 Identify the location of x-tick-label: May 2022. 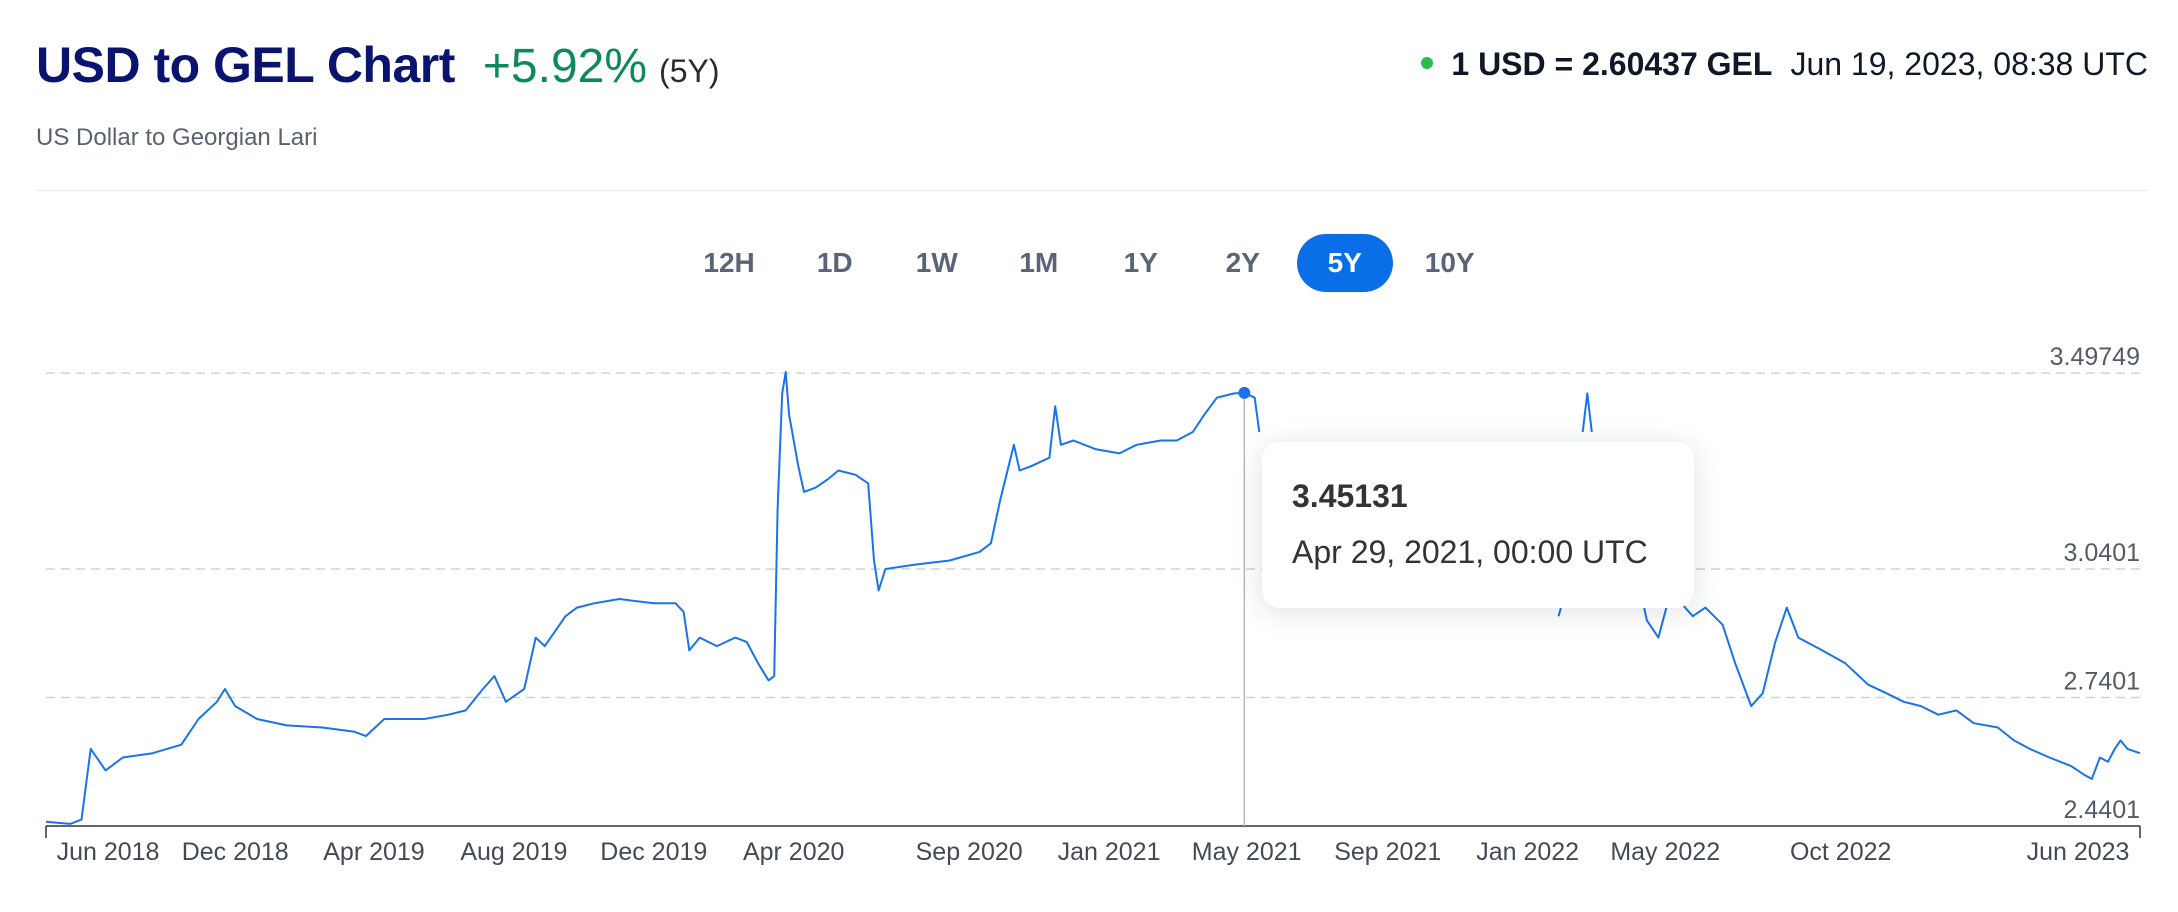
(1665, 852).